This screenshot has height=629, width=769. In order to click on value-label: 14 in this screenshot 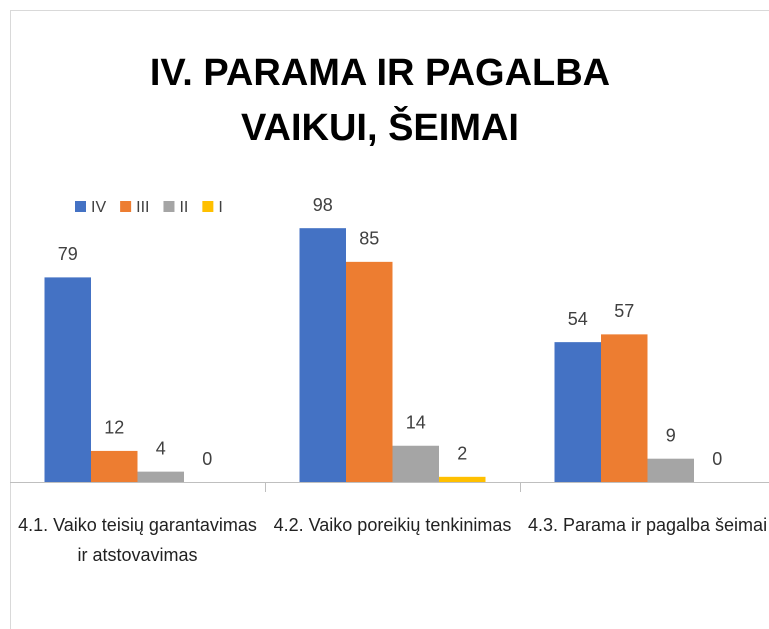, I will do `click(416, 422)`.